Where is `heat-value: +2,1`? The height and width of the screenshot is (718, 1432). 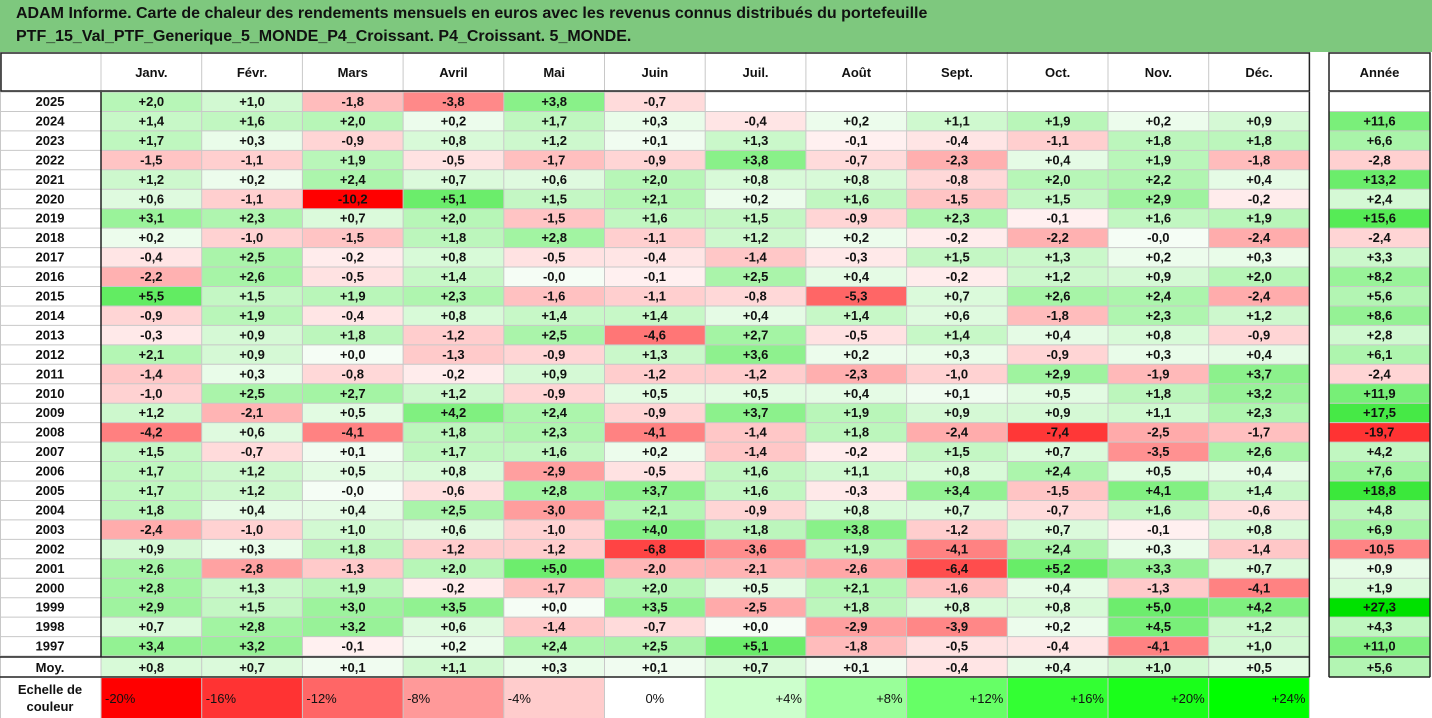 heat-value: +2,1 is located at coordinates (152, 354).